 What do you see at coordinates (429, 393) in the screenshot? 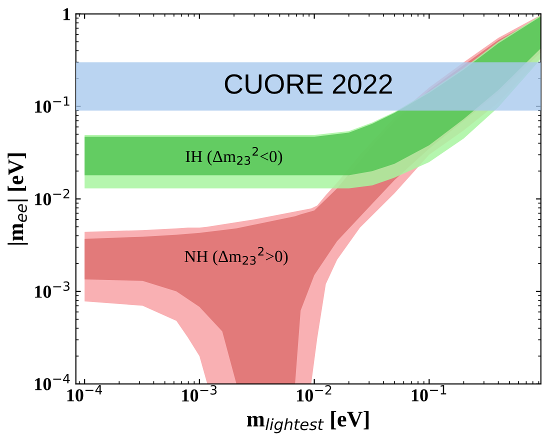
I see `x-tick-label: 10$^{−1}$` at bounding box center [429, 393].